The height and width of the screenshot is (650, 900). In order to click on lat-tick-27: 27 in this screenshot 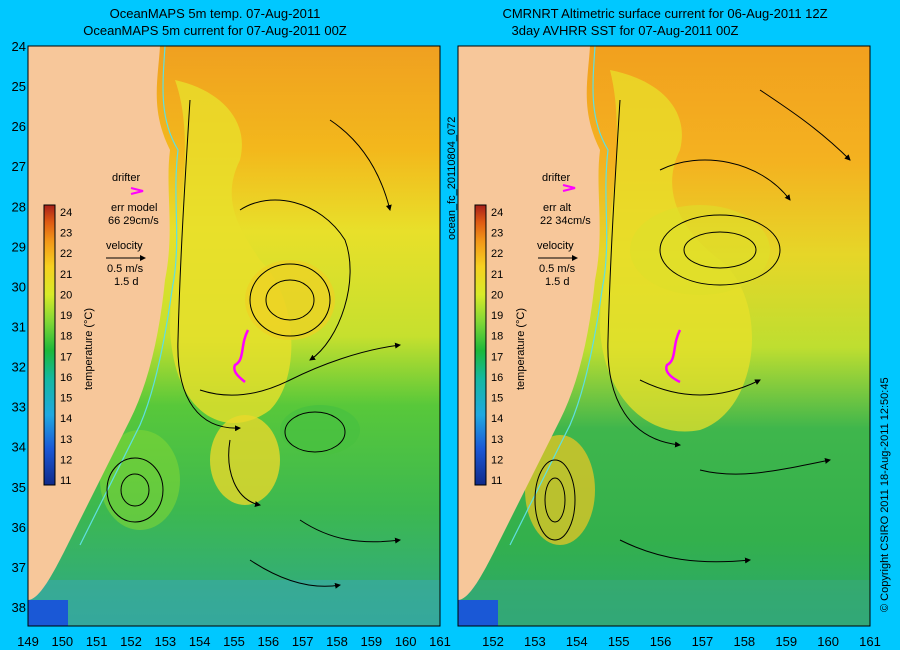, I will do `click(19, 166)`.